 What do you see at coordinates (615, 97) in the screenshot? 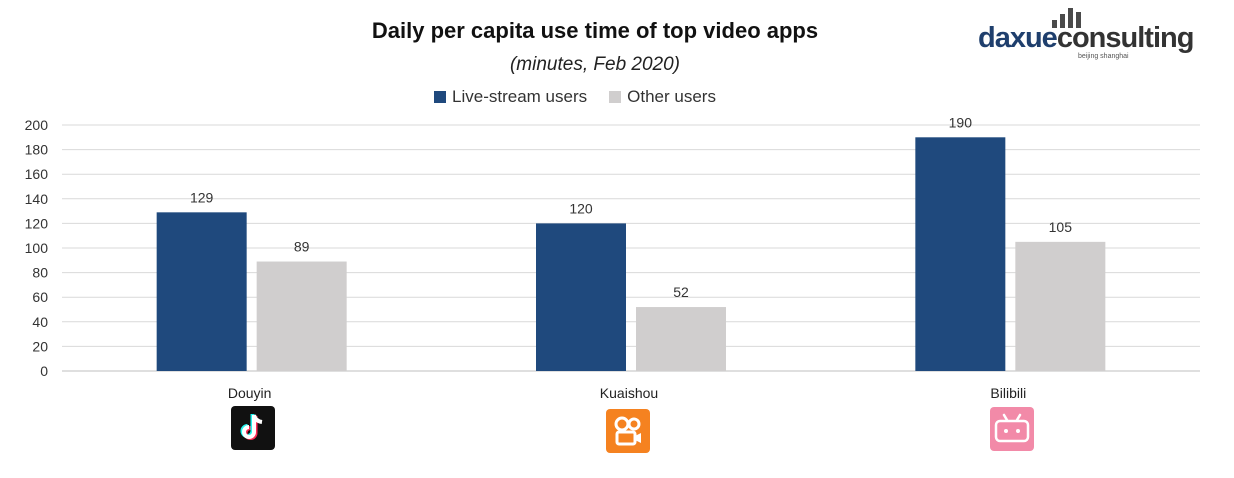
I see `legend-swatch-other` at bounding box center [615, 97].